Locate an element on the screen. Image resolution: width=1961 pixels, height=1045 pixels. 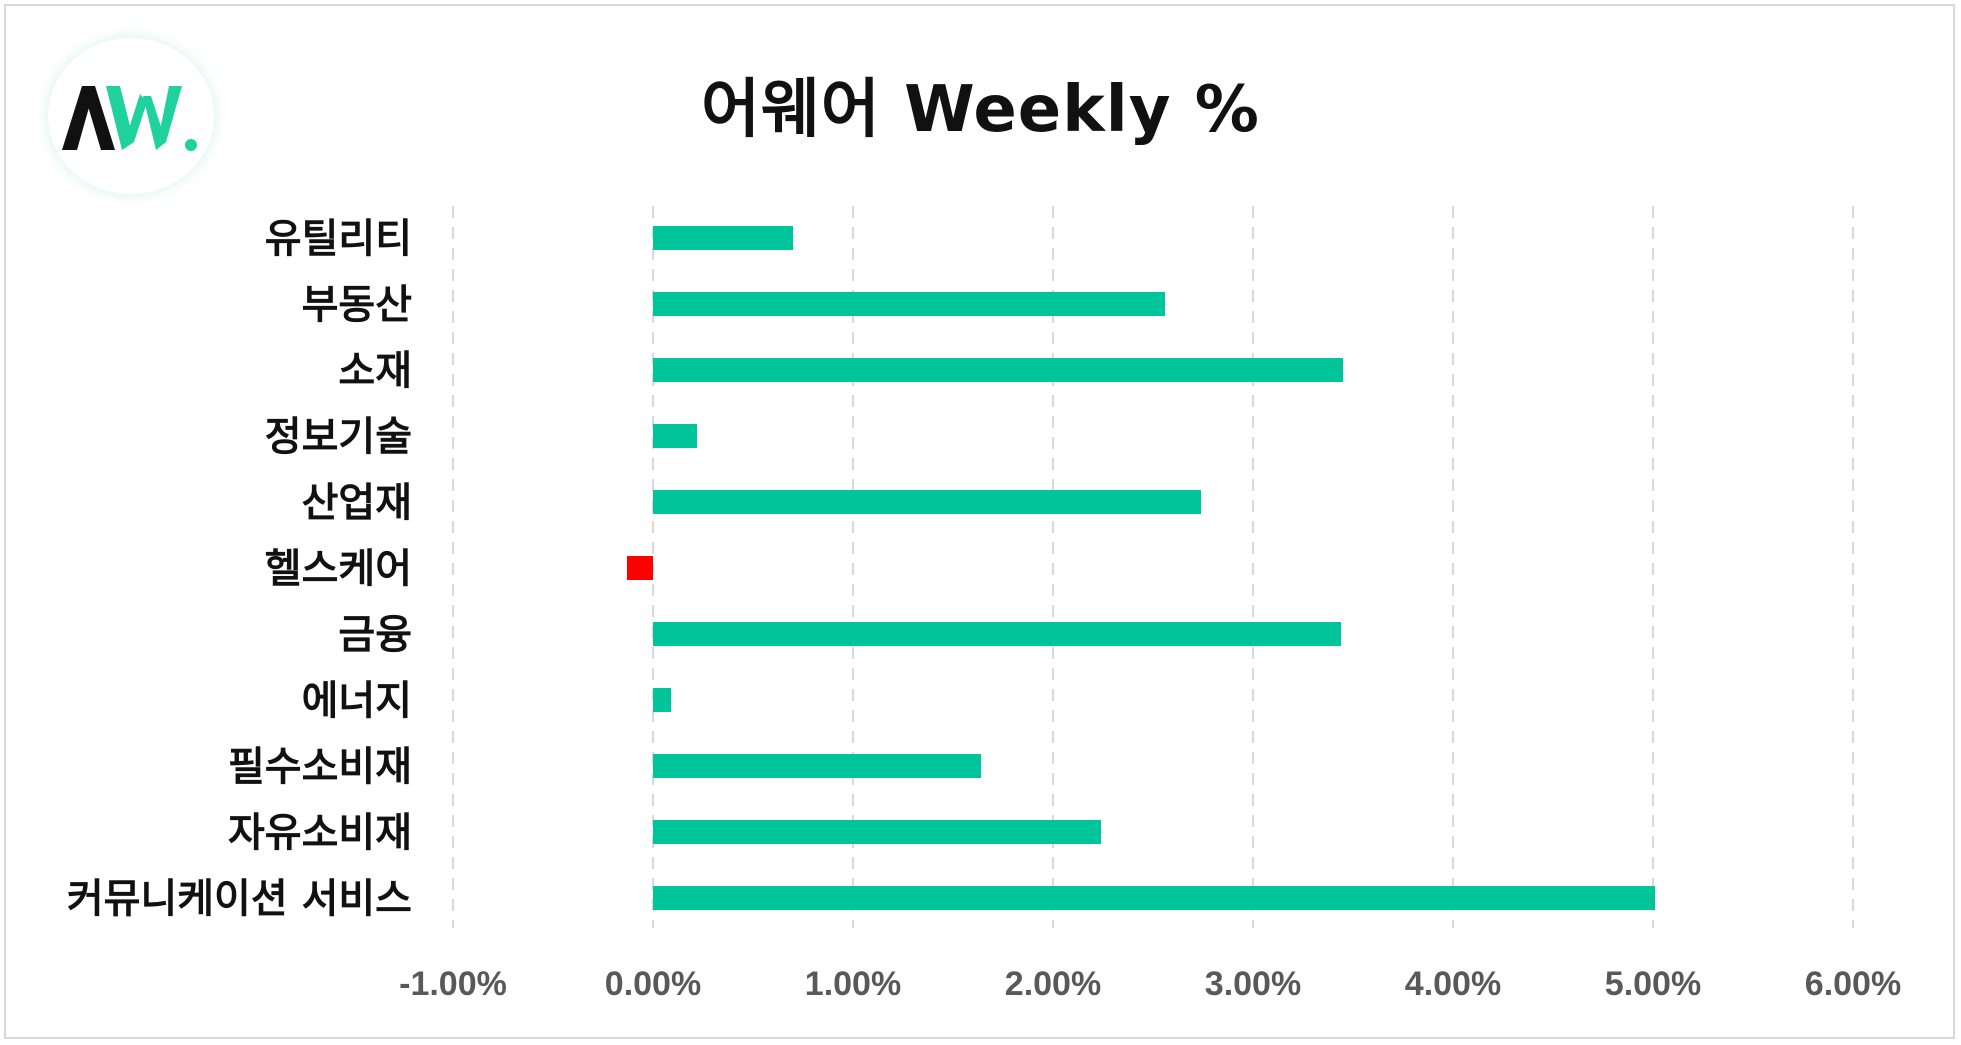
category-label: 산업재 is located at coordinates (357, 503).